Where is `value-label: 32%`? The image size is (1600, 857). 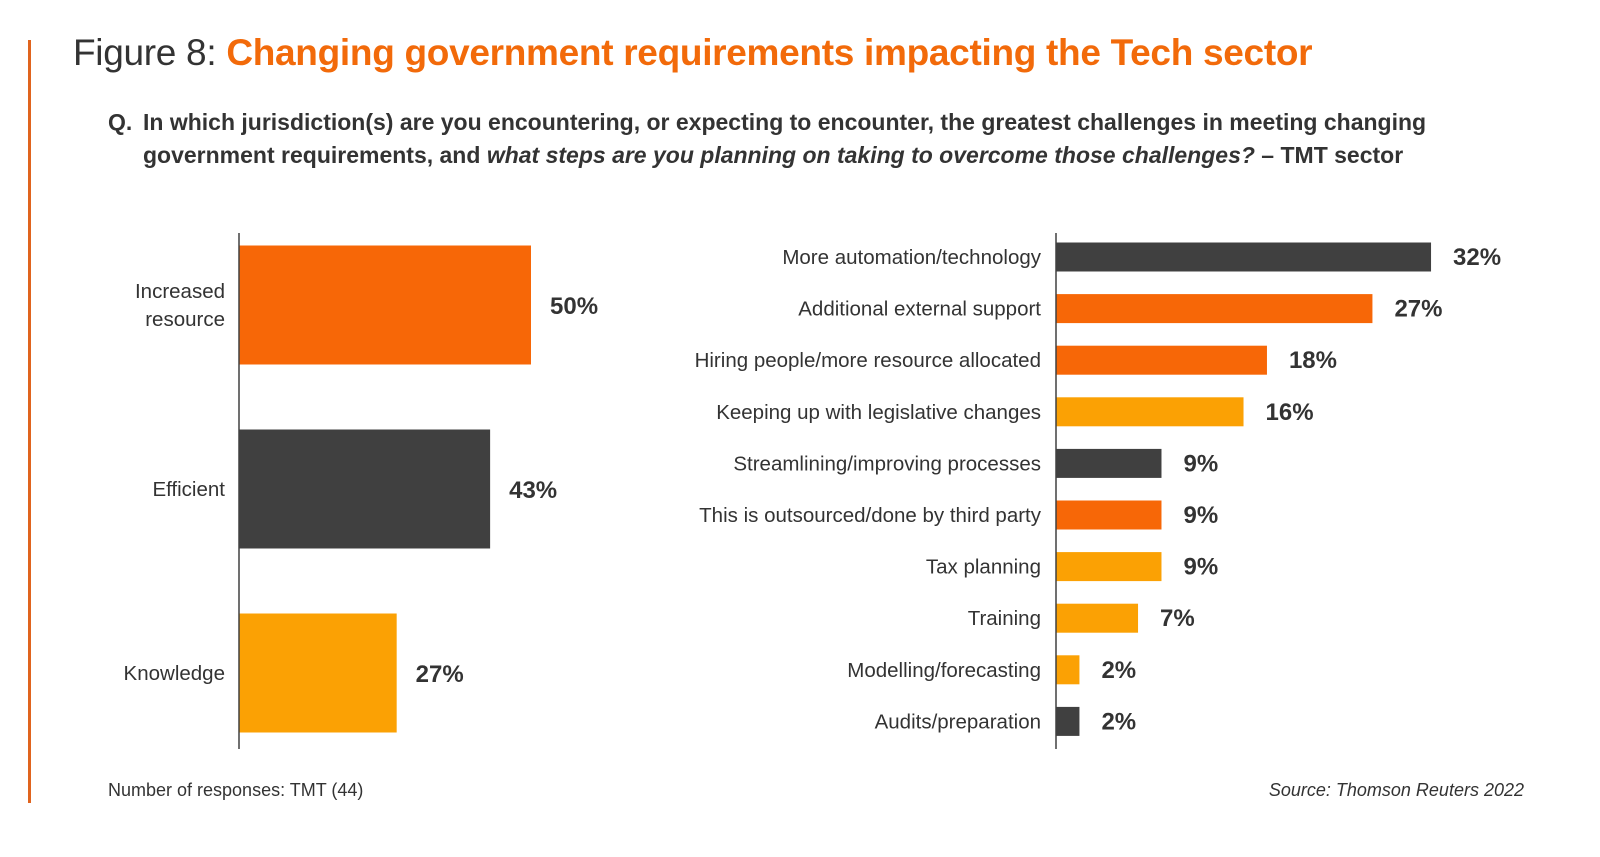 value-label: 32% is located at coordinates (1477, 257).